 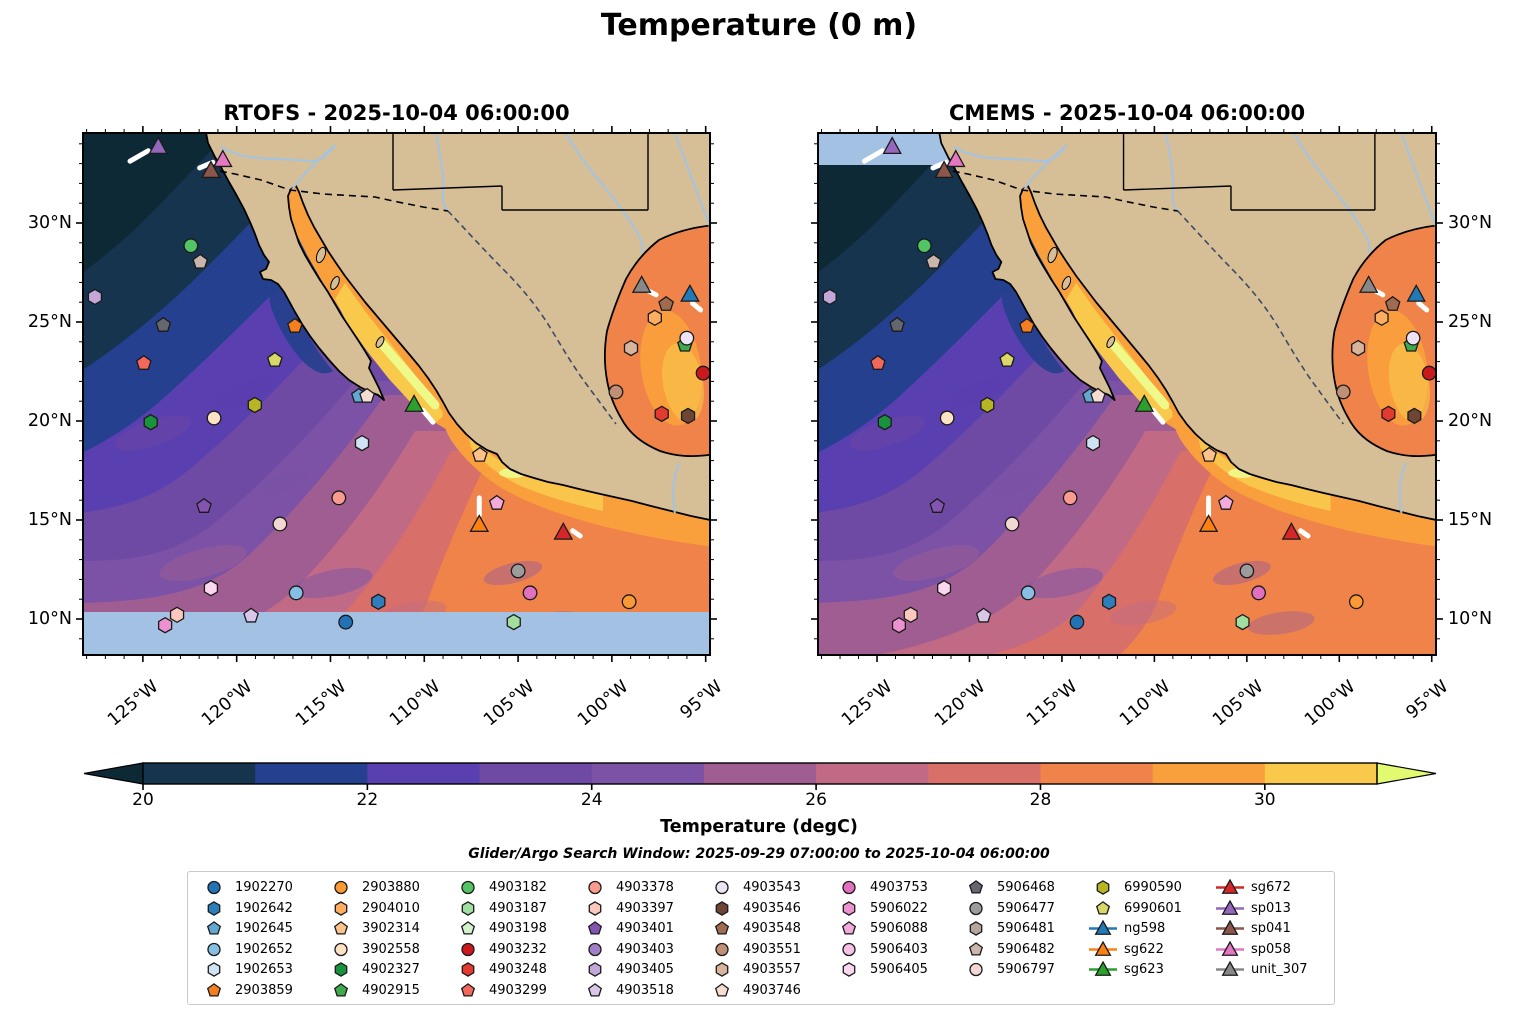 What do you see at coordinates (1134, 887) in the screenshot?
I see `legend-item-6990590: 6990590` at bounding box center [1134, 887].